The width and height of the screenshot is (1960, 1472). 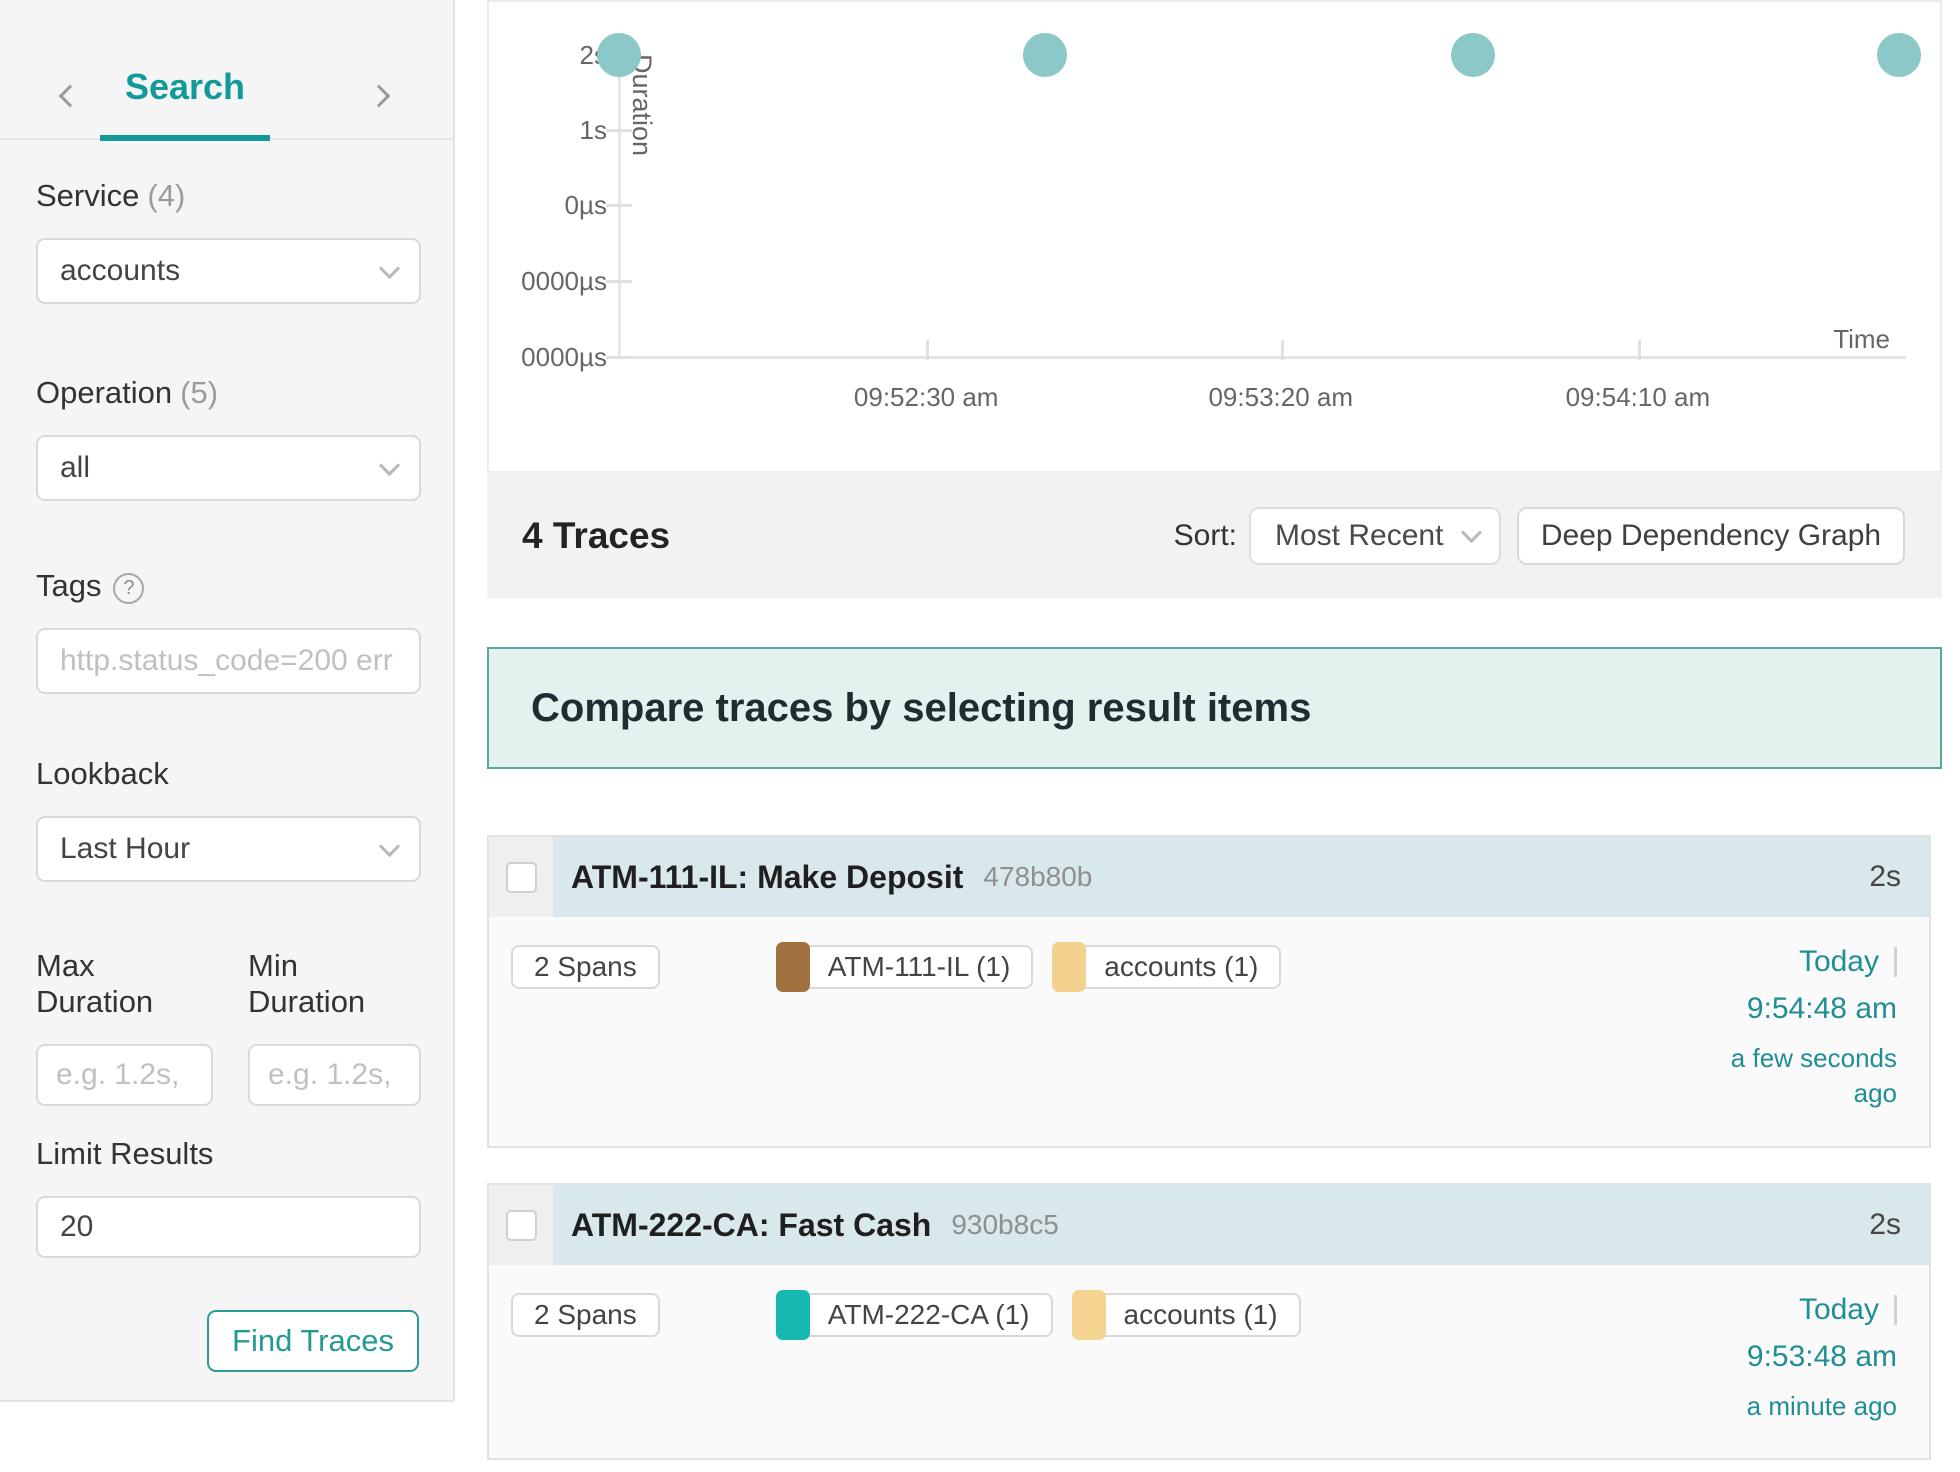 I want to click on limit-results-input, so click(x=228, y=1227).